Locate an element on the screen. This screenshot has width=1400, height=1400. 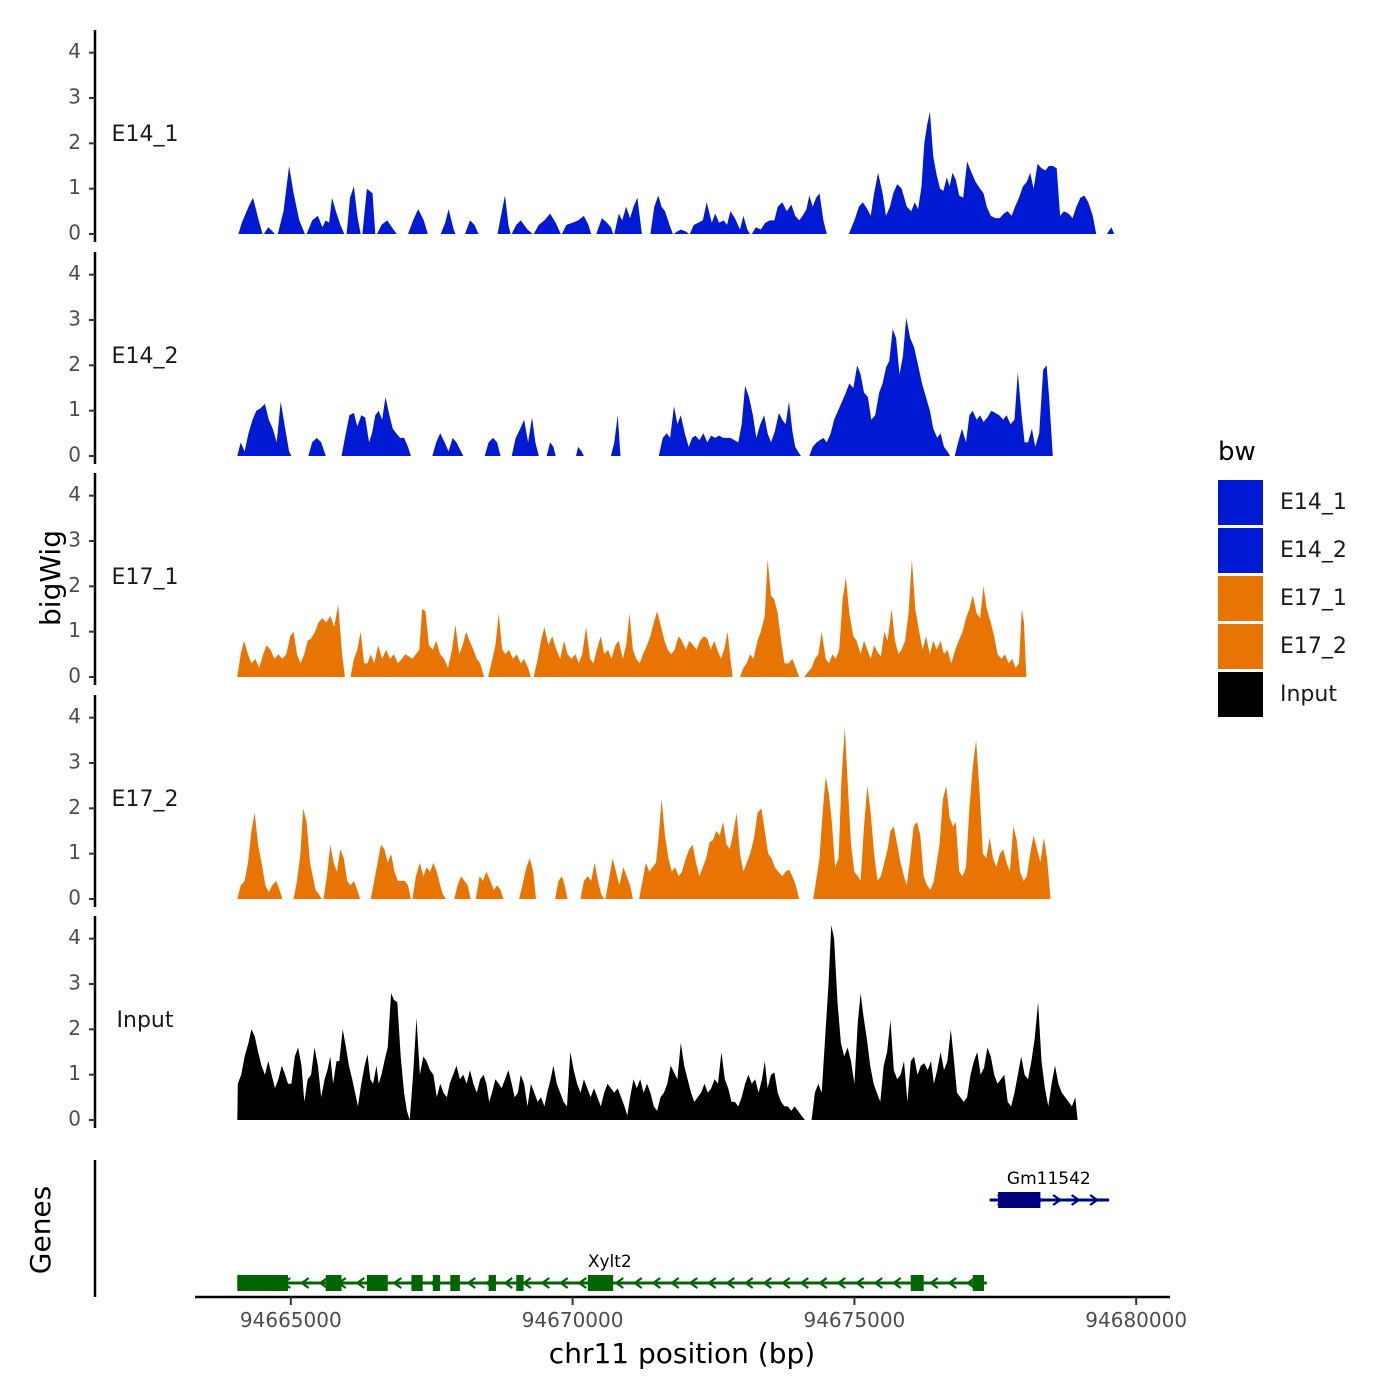
y-axis-title: bigWig is located at coordinates (50, 578).